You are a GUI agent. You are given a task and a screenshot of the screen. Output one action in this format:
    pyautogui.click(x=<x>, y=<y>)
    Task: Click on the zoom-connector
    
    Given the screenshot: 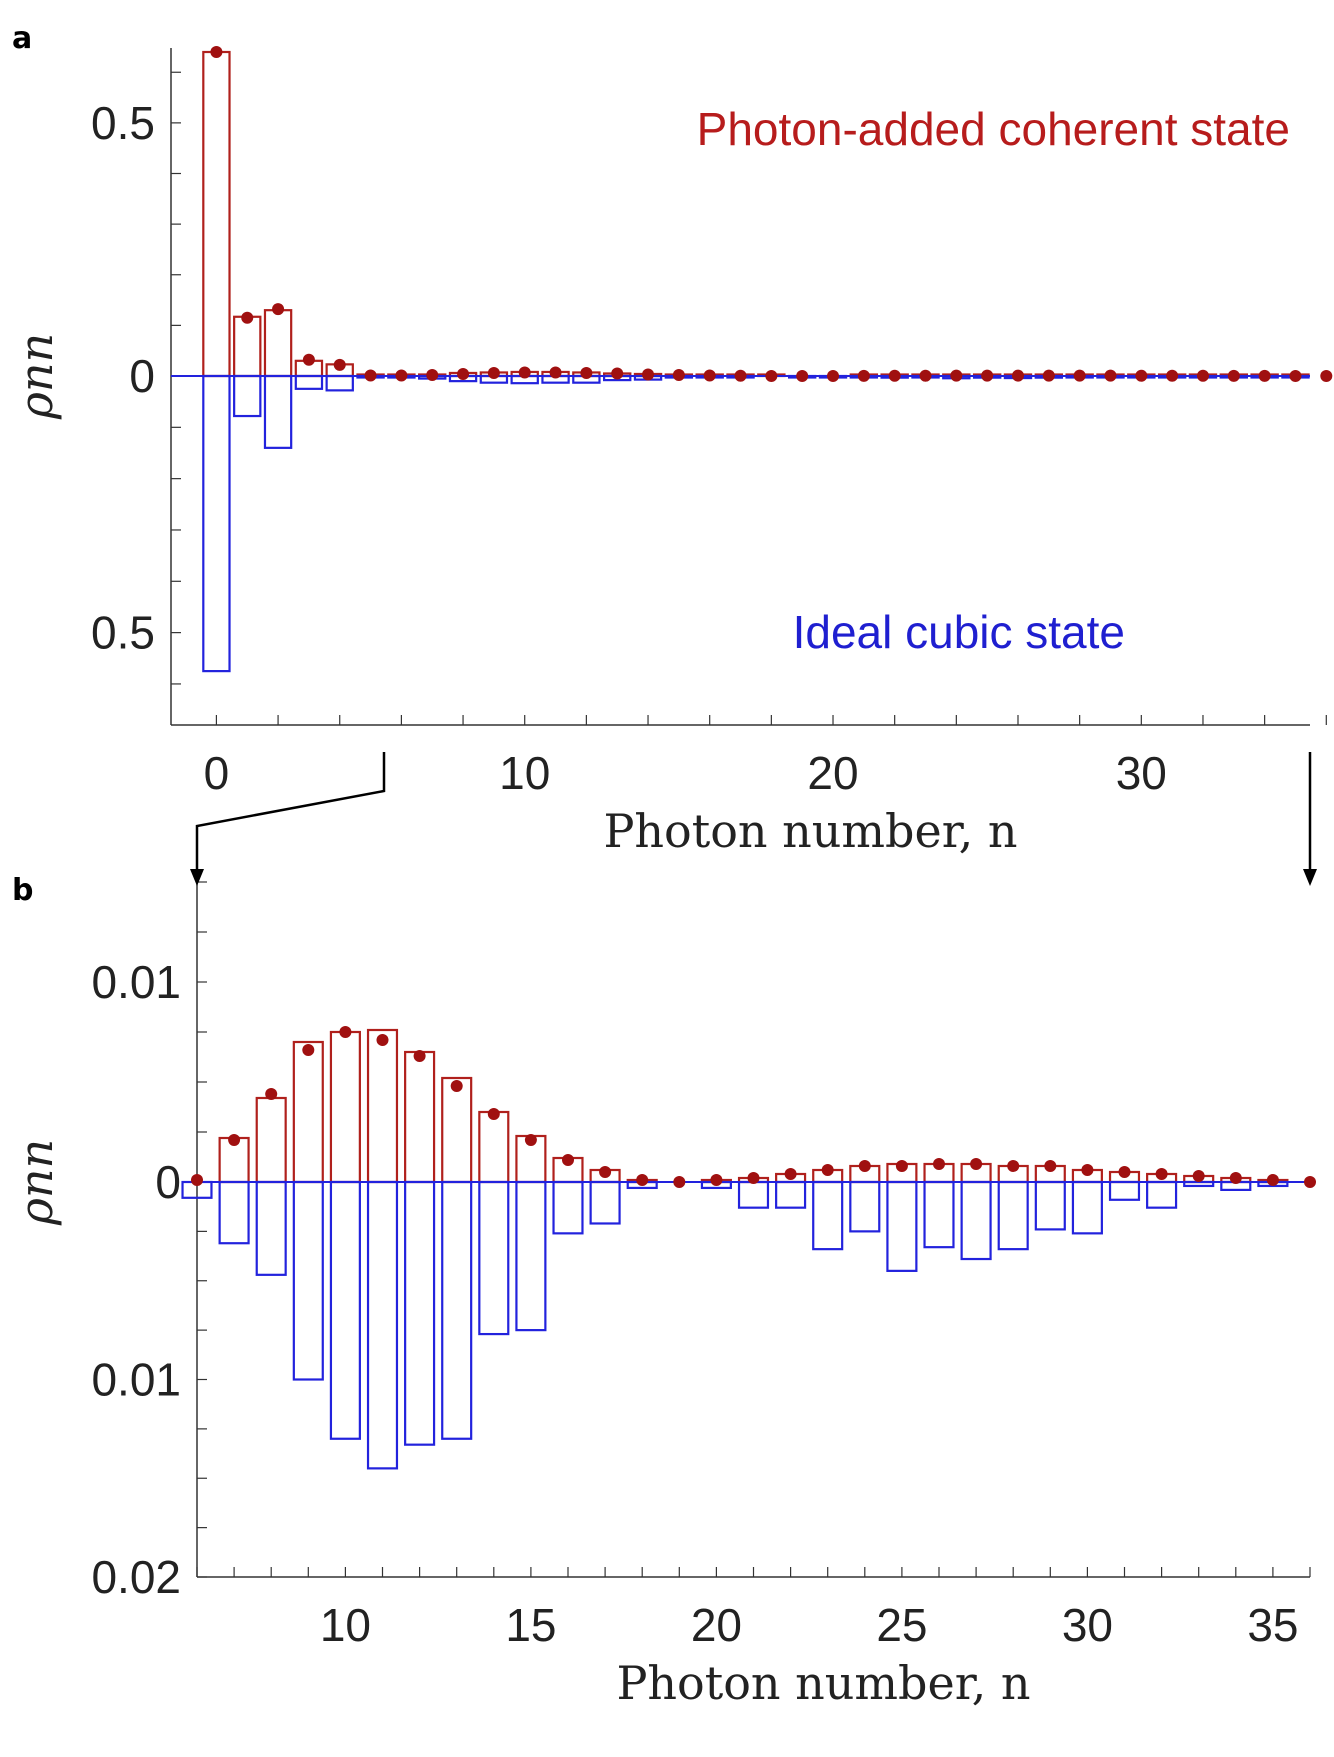 What is the action you would take?
    pyautogui.click(x=753, y=819)
    